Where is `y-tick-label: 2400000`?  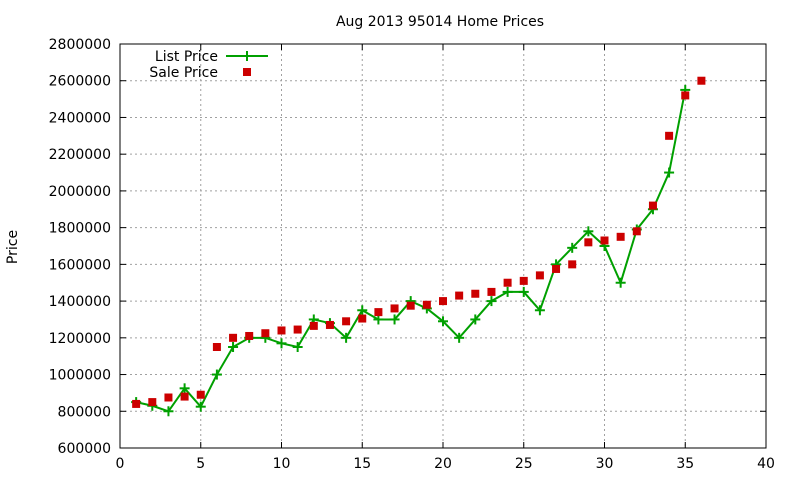
y-tick-label: 2400000 is located at coordinates (80, 118).